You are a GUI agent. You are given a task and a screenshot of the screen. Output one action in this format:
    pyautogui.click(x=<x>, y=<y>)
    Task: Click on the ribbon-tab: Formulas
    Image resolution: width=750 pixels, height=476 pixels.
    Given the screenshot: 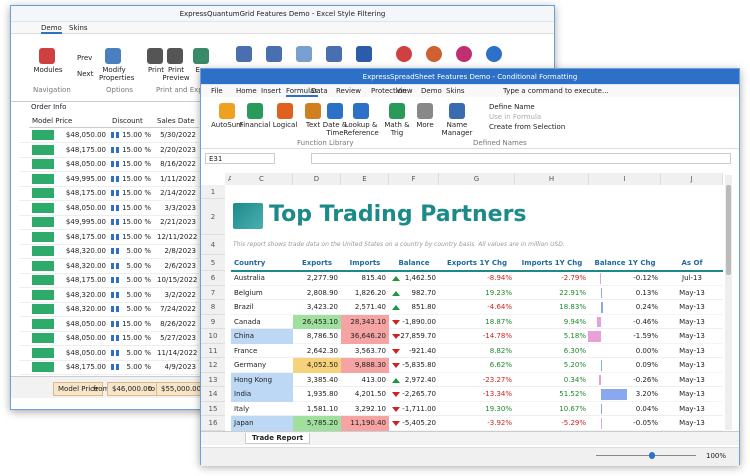 What is the action you would take?
    pyautogui.click(x=302, y=92)
    